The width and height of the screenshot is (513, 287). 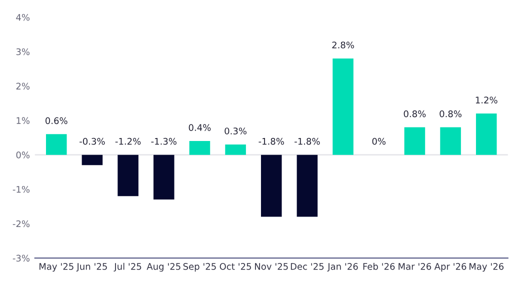 What do you see at coordinates (271, 266) in the screenshot?
I see `x-tick-label: Nov '25` at bounding box center [271, 266].